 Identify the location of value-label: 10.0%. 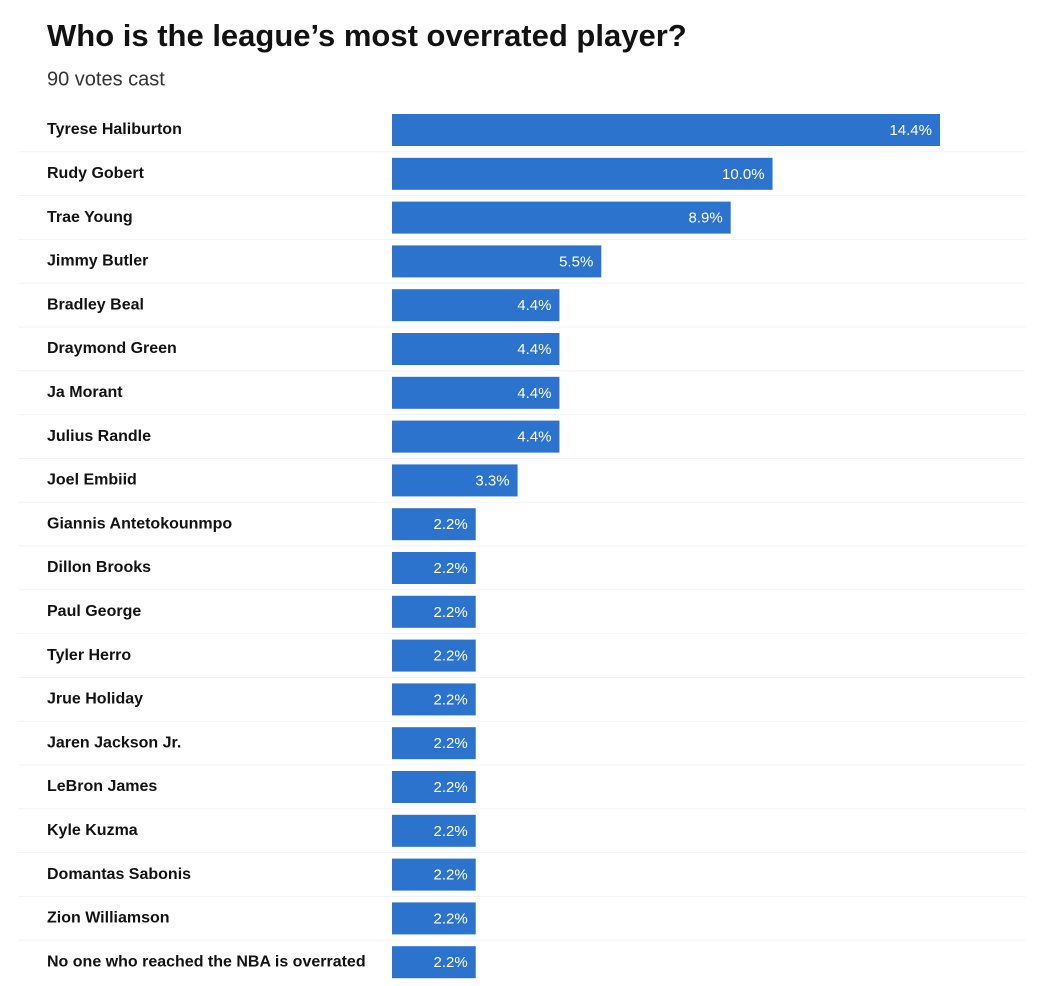
(743, 174).